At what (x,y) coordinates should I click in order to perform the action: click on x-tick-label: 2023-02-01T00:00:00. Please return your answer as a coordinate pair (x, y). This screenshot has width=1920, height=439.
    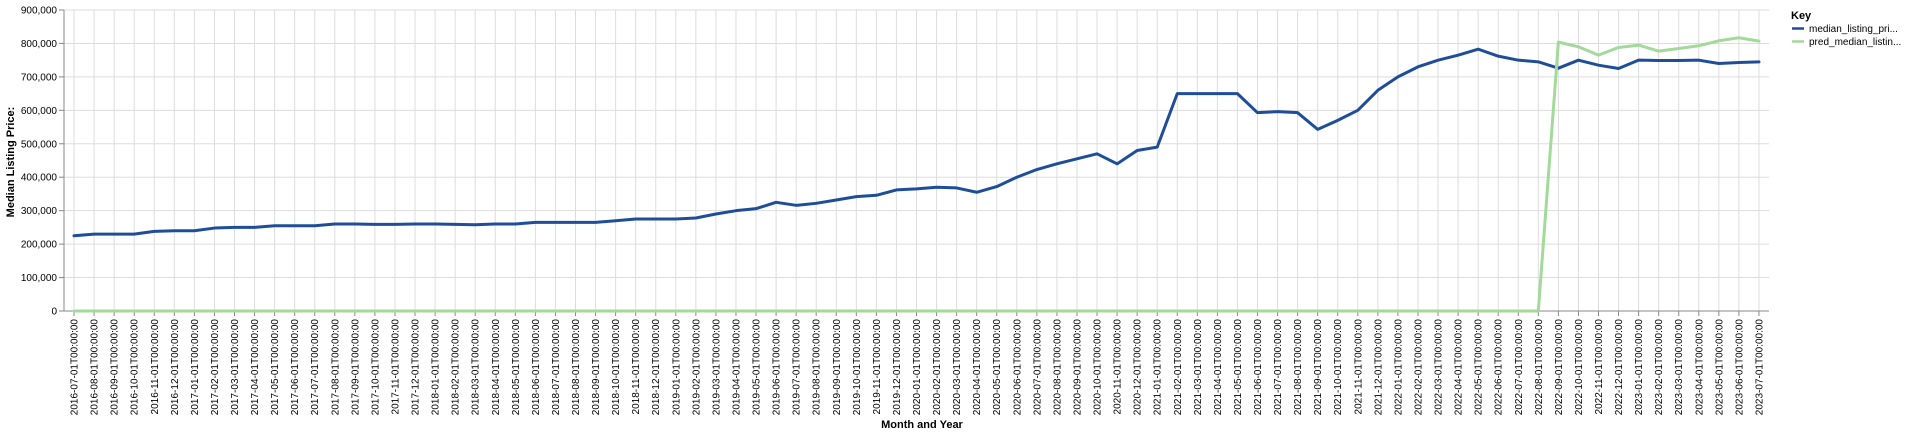
    Looking at the image, I should click on (1659, 367).